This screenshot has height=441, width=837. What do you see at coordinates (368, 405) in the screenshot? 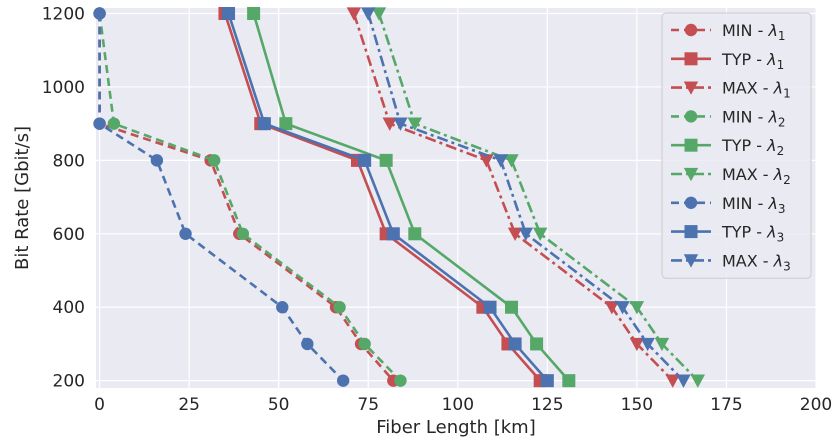
I see `x-tick-label: 75` at bounding box center [368, 405].